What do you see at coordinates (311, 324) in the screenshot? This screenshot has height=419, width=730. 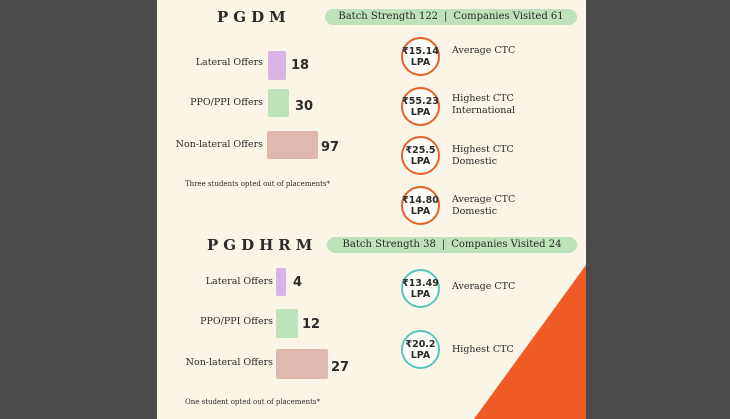 I see `pgdhrm-ppo-value: 12` at bounding box center [311, 324].